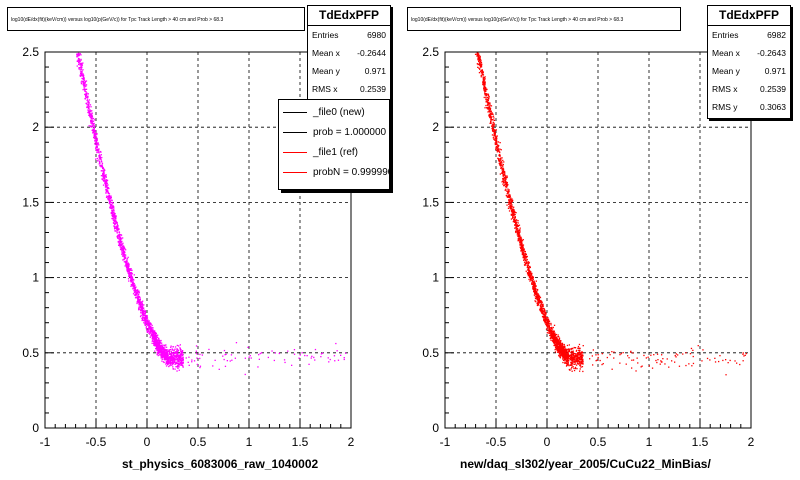  Describe the element at coordinates (749, 53) in the screenshot. I see `stats-row: Mean x -0.2643` at that location.